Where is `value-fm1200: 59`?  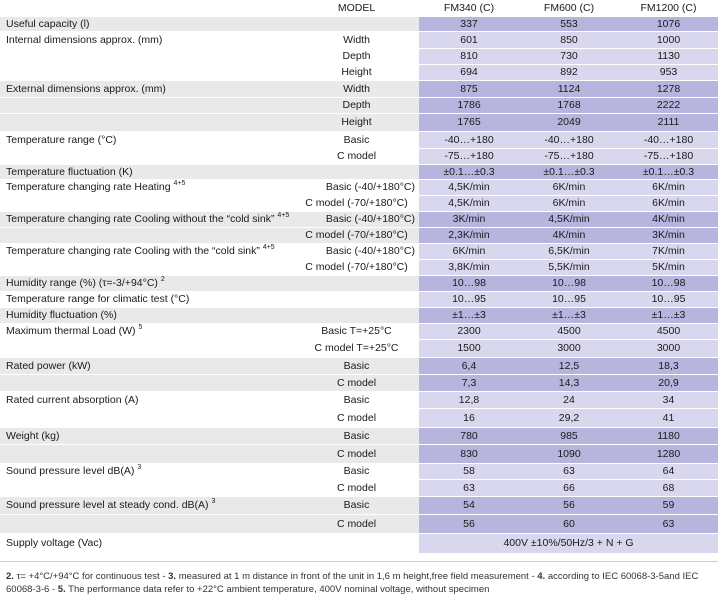
value-fm1200: 59 is located at coordinates (668, 505).